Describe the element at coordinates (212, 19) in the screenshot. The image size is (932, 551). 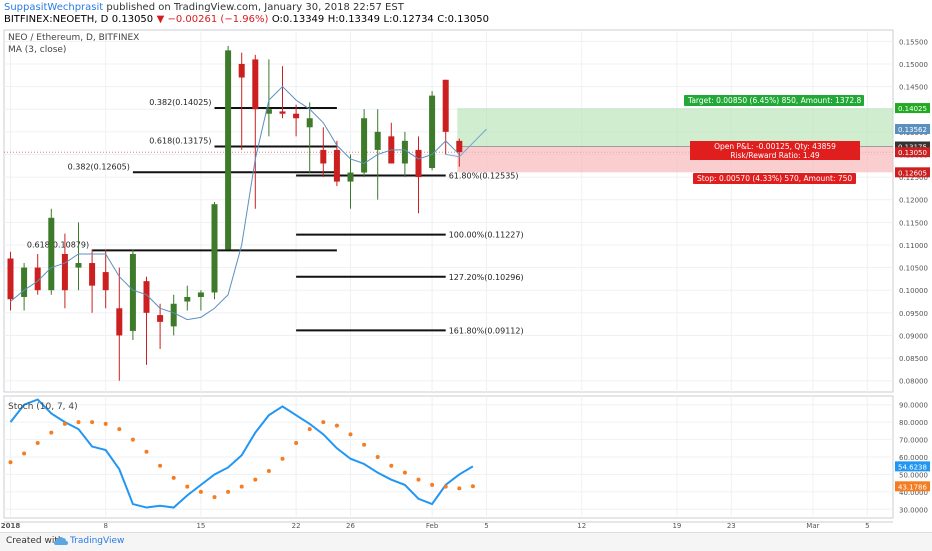
I see `price-change: ▼ −0.00261 (−1.96%)` at that location.